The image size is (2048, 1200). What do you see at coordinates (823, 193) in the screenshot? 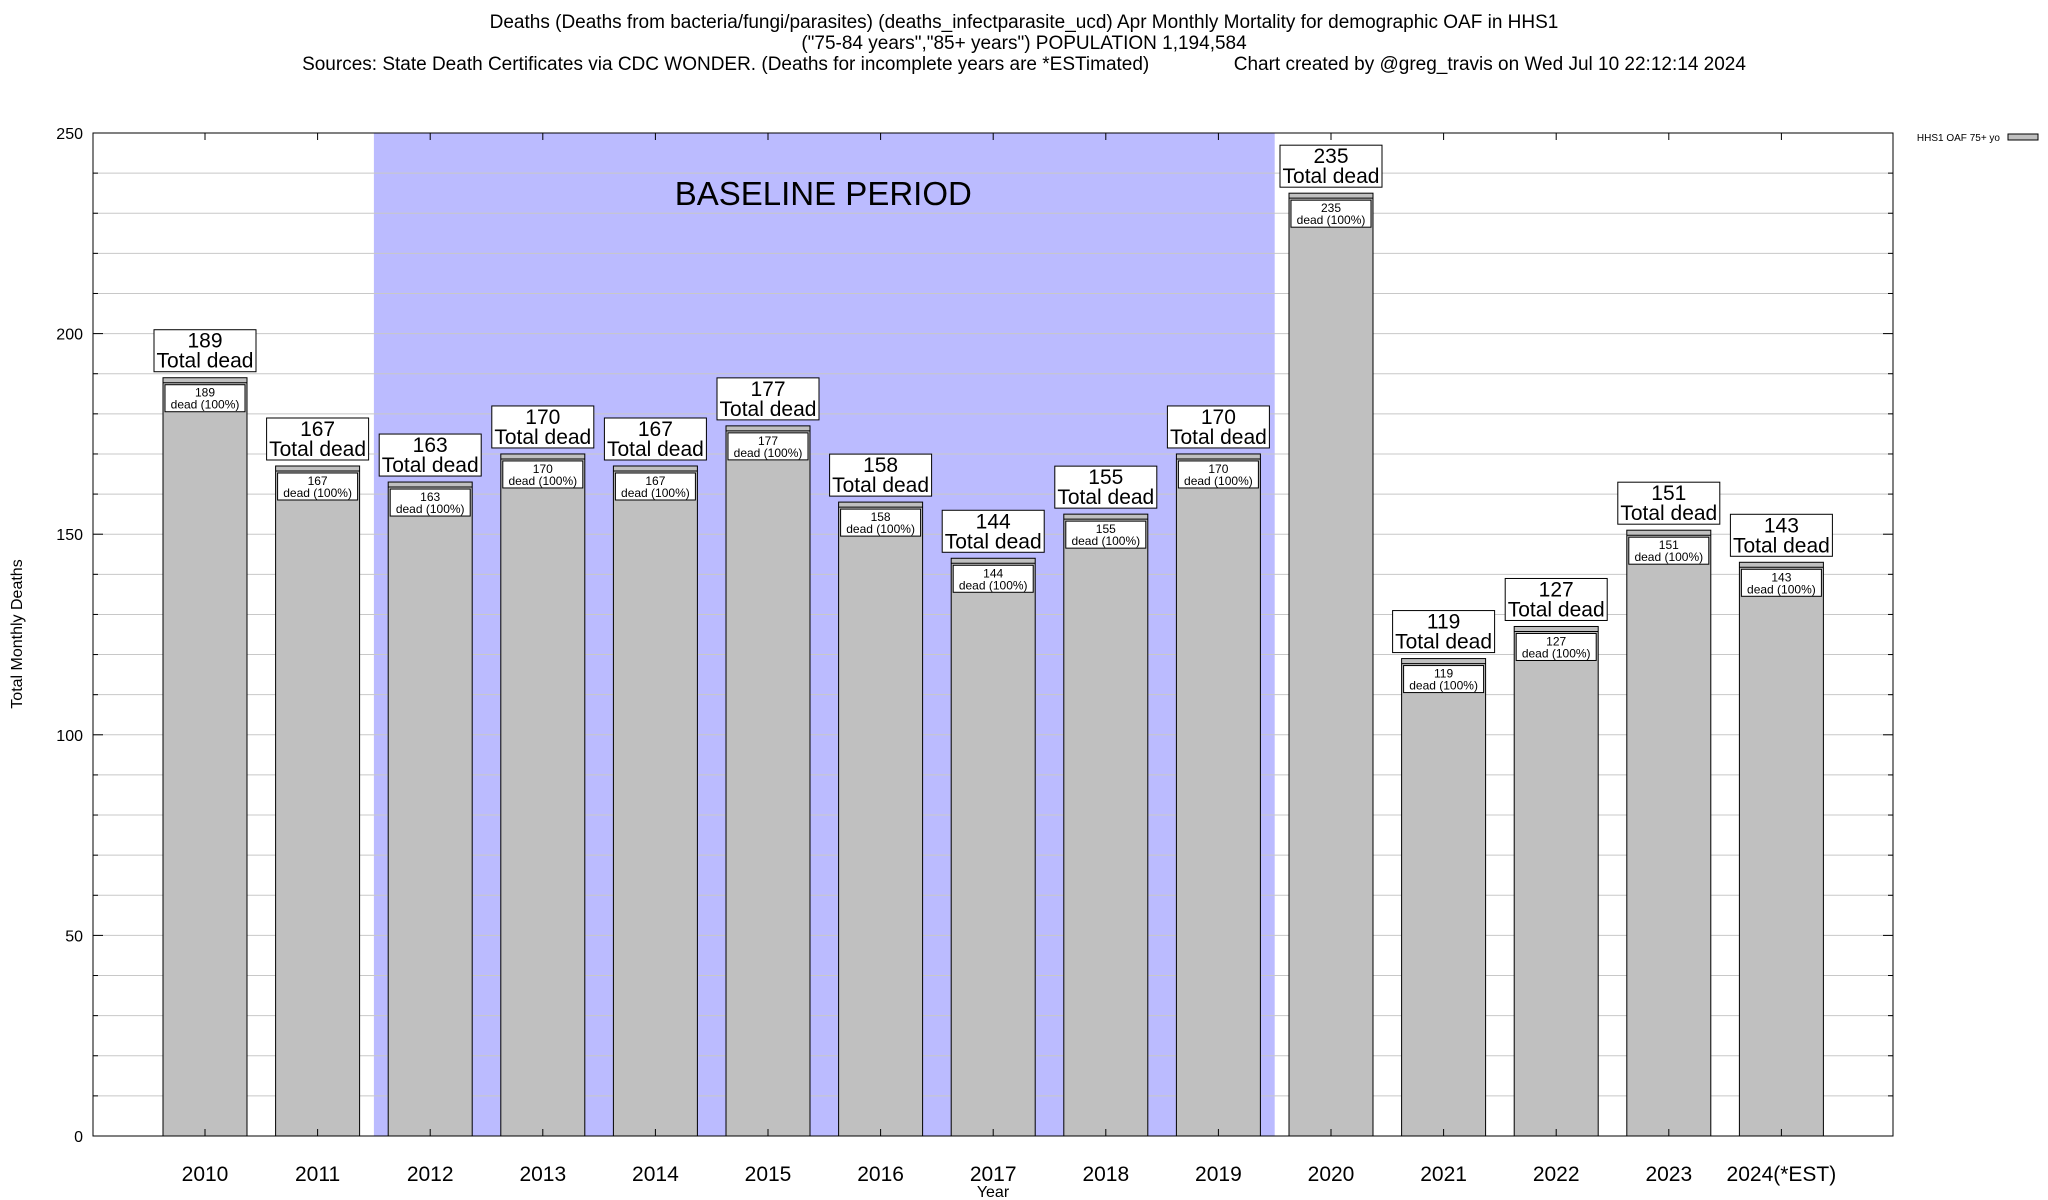
I see `baseline-label: BASELINE PERIOD` at bounding box center [823, 193].